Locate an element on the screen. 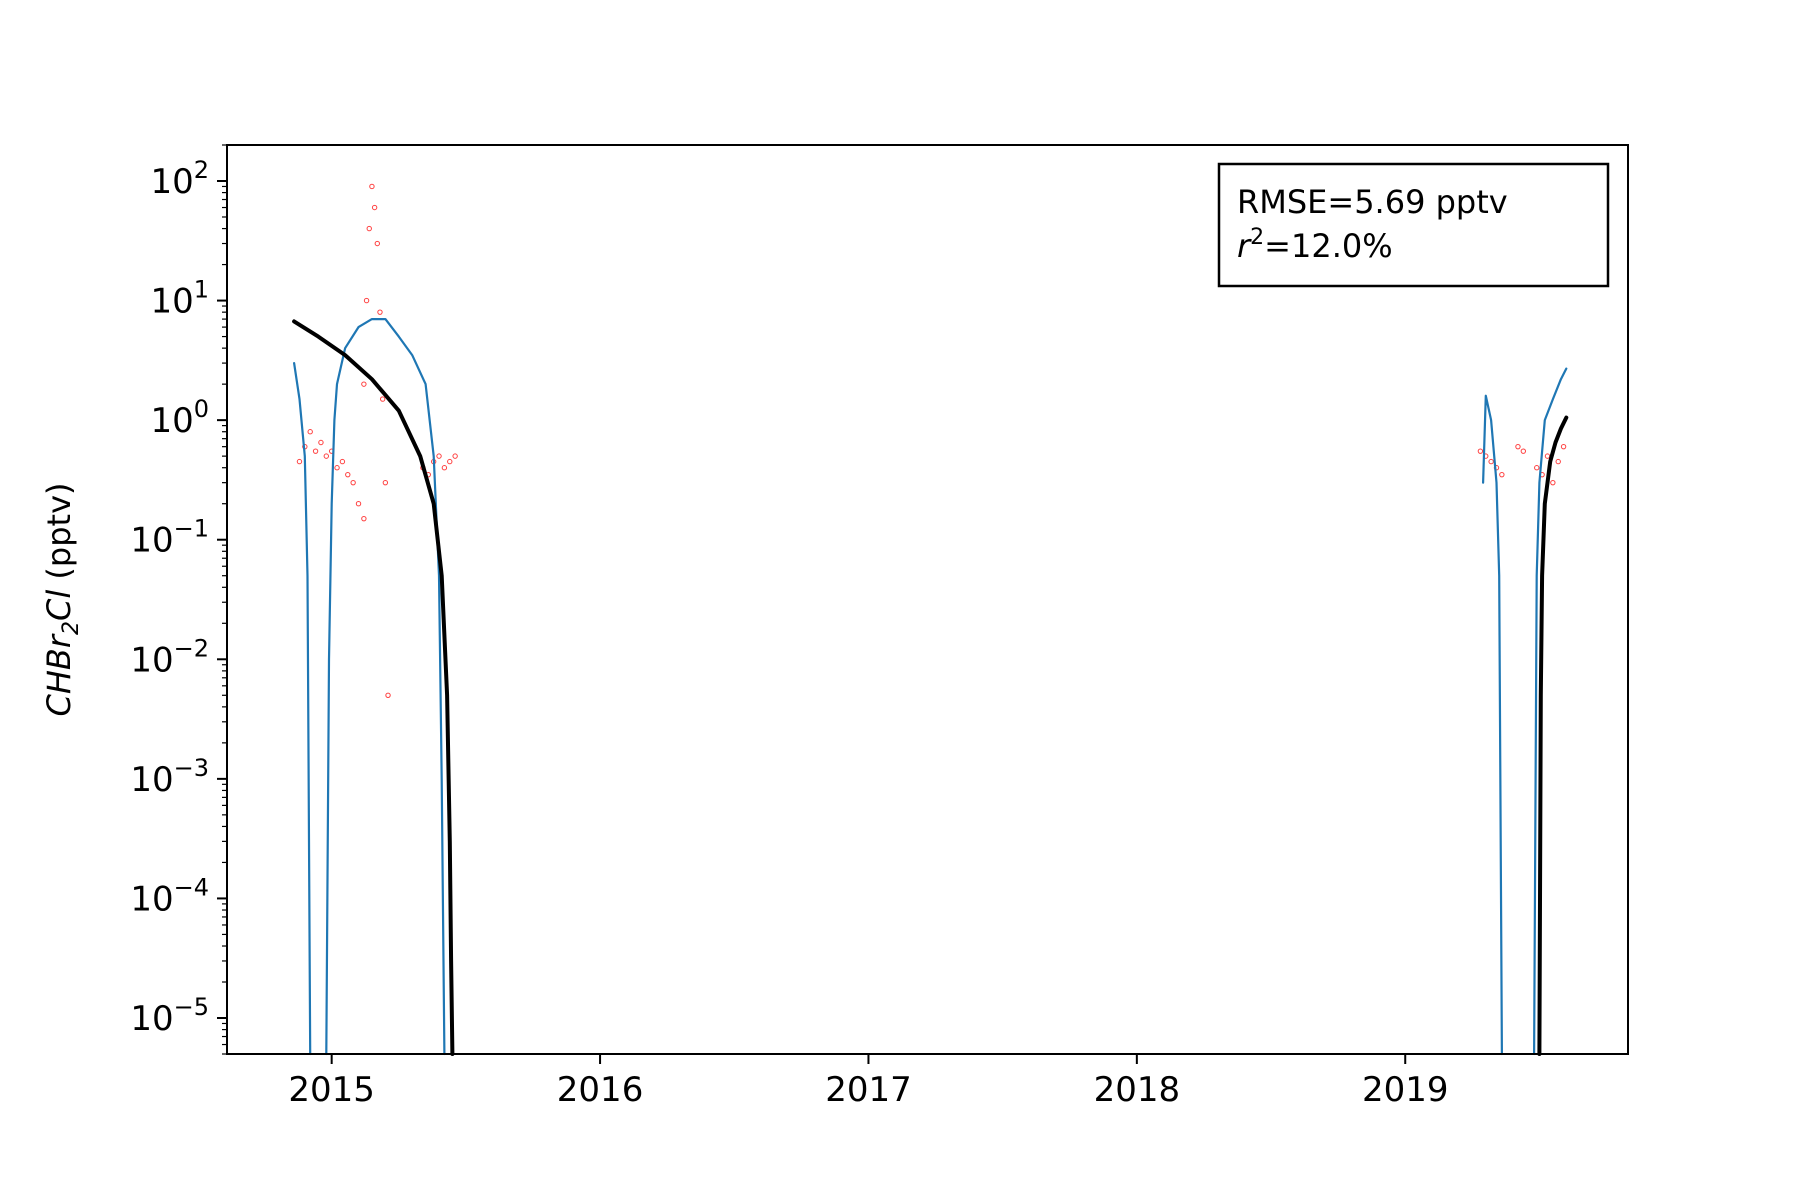 This screenshot has width=1800, height=1200. x-tick-label: 2015 is located at coordinates (331, 1090).